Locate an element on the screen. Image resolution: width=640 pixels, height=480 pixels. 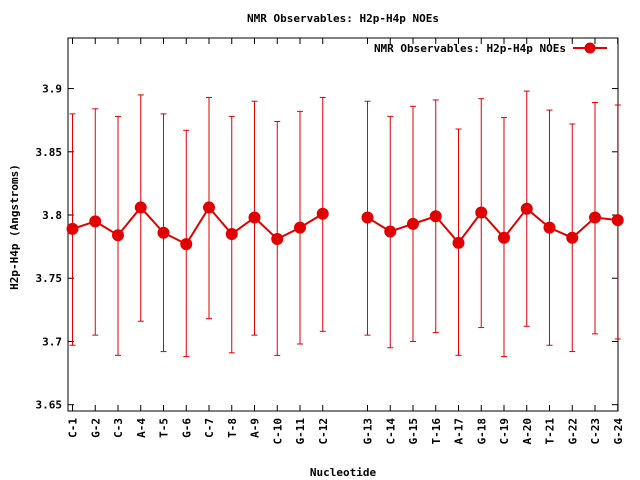
series-lines is located at coordinates (345, 225).